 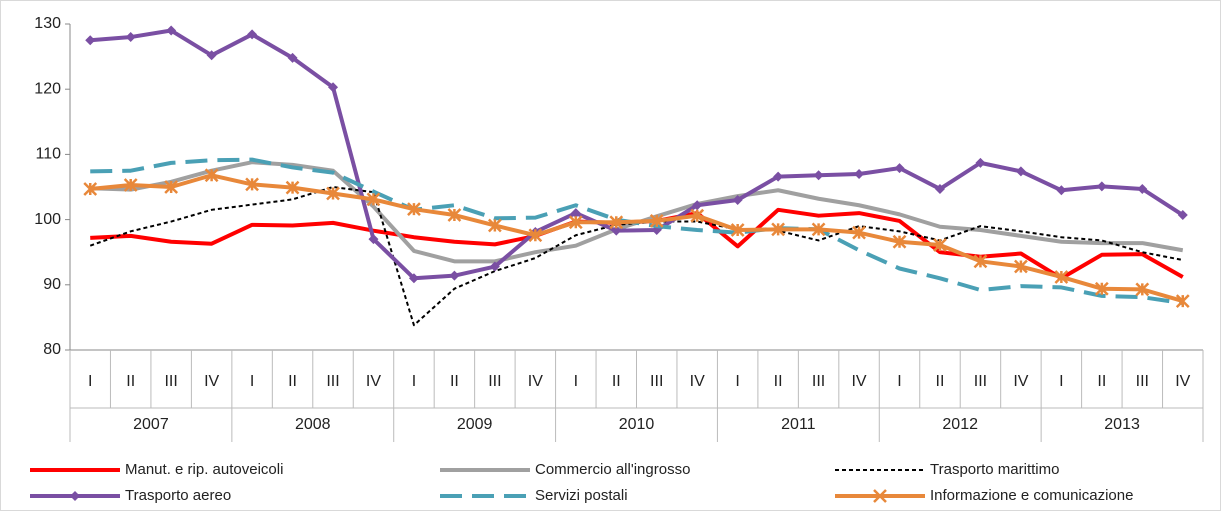 I want to click on year-label: 2013, so click(x=1122, y=424).